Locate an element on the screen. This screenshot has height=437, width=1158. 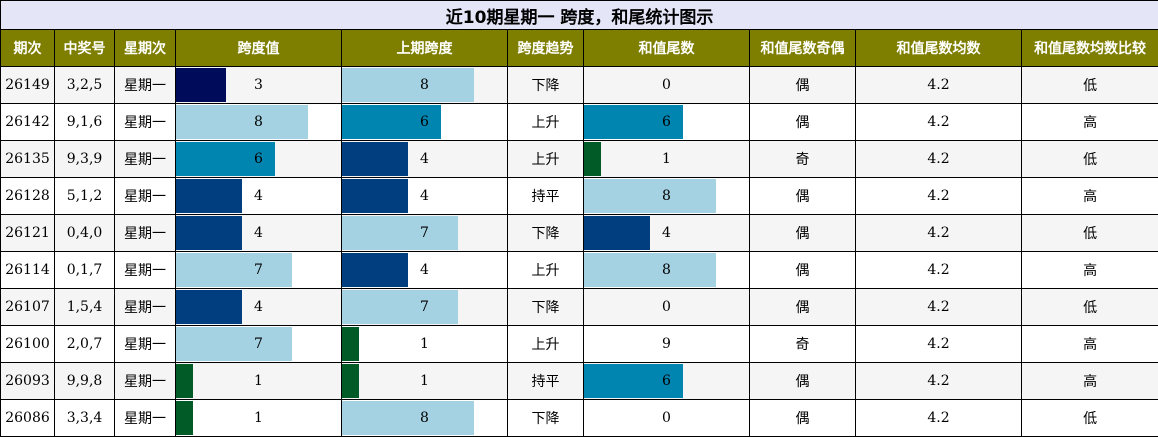
prev-span-cell: 7 is located at coordinates (425, 233).